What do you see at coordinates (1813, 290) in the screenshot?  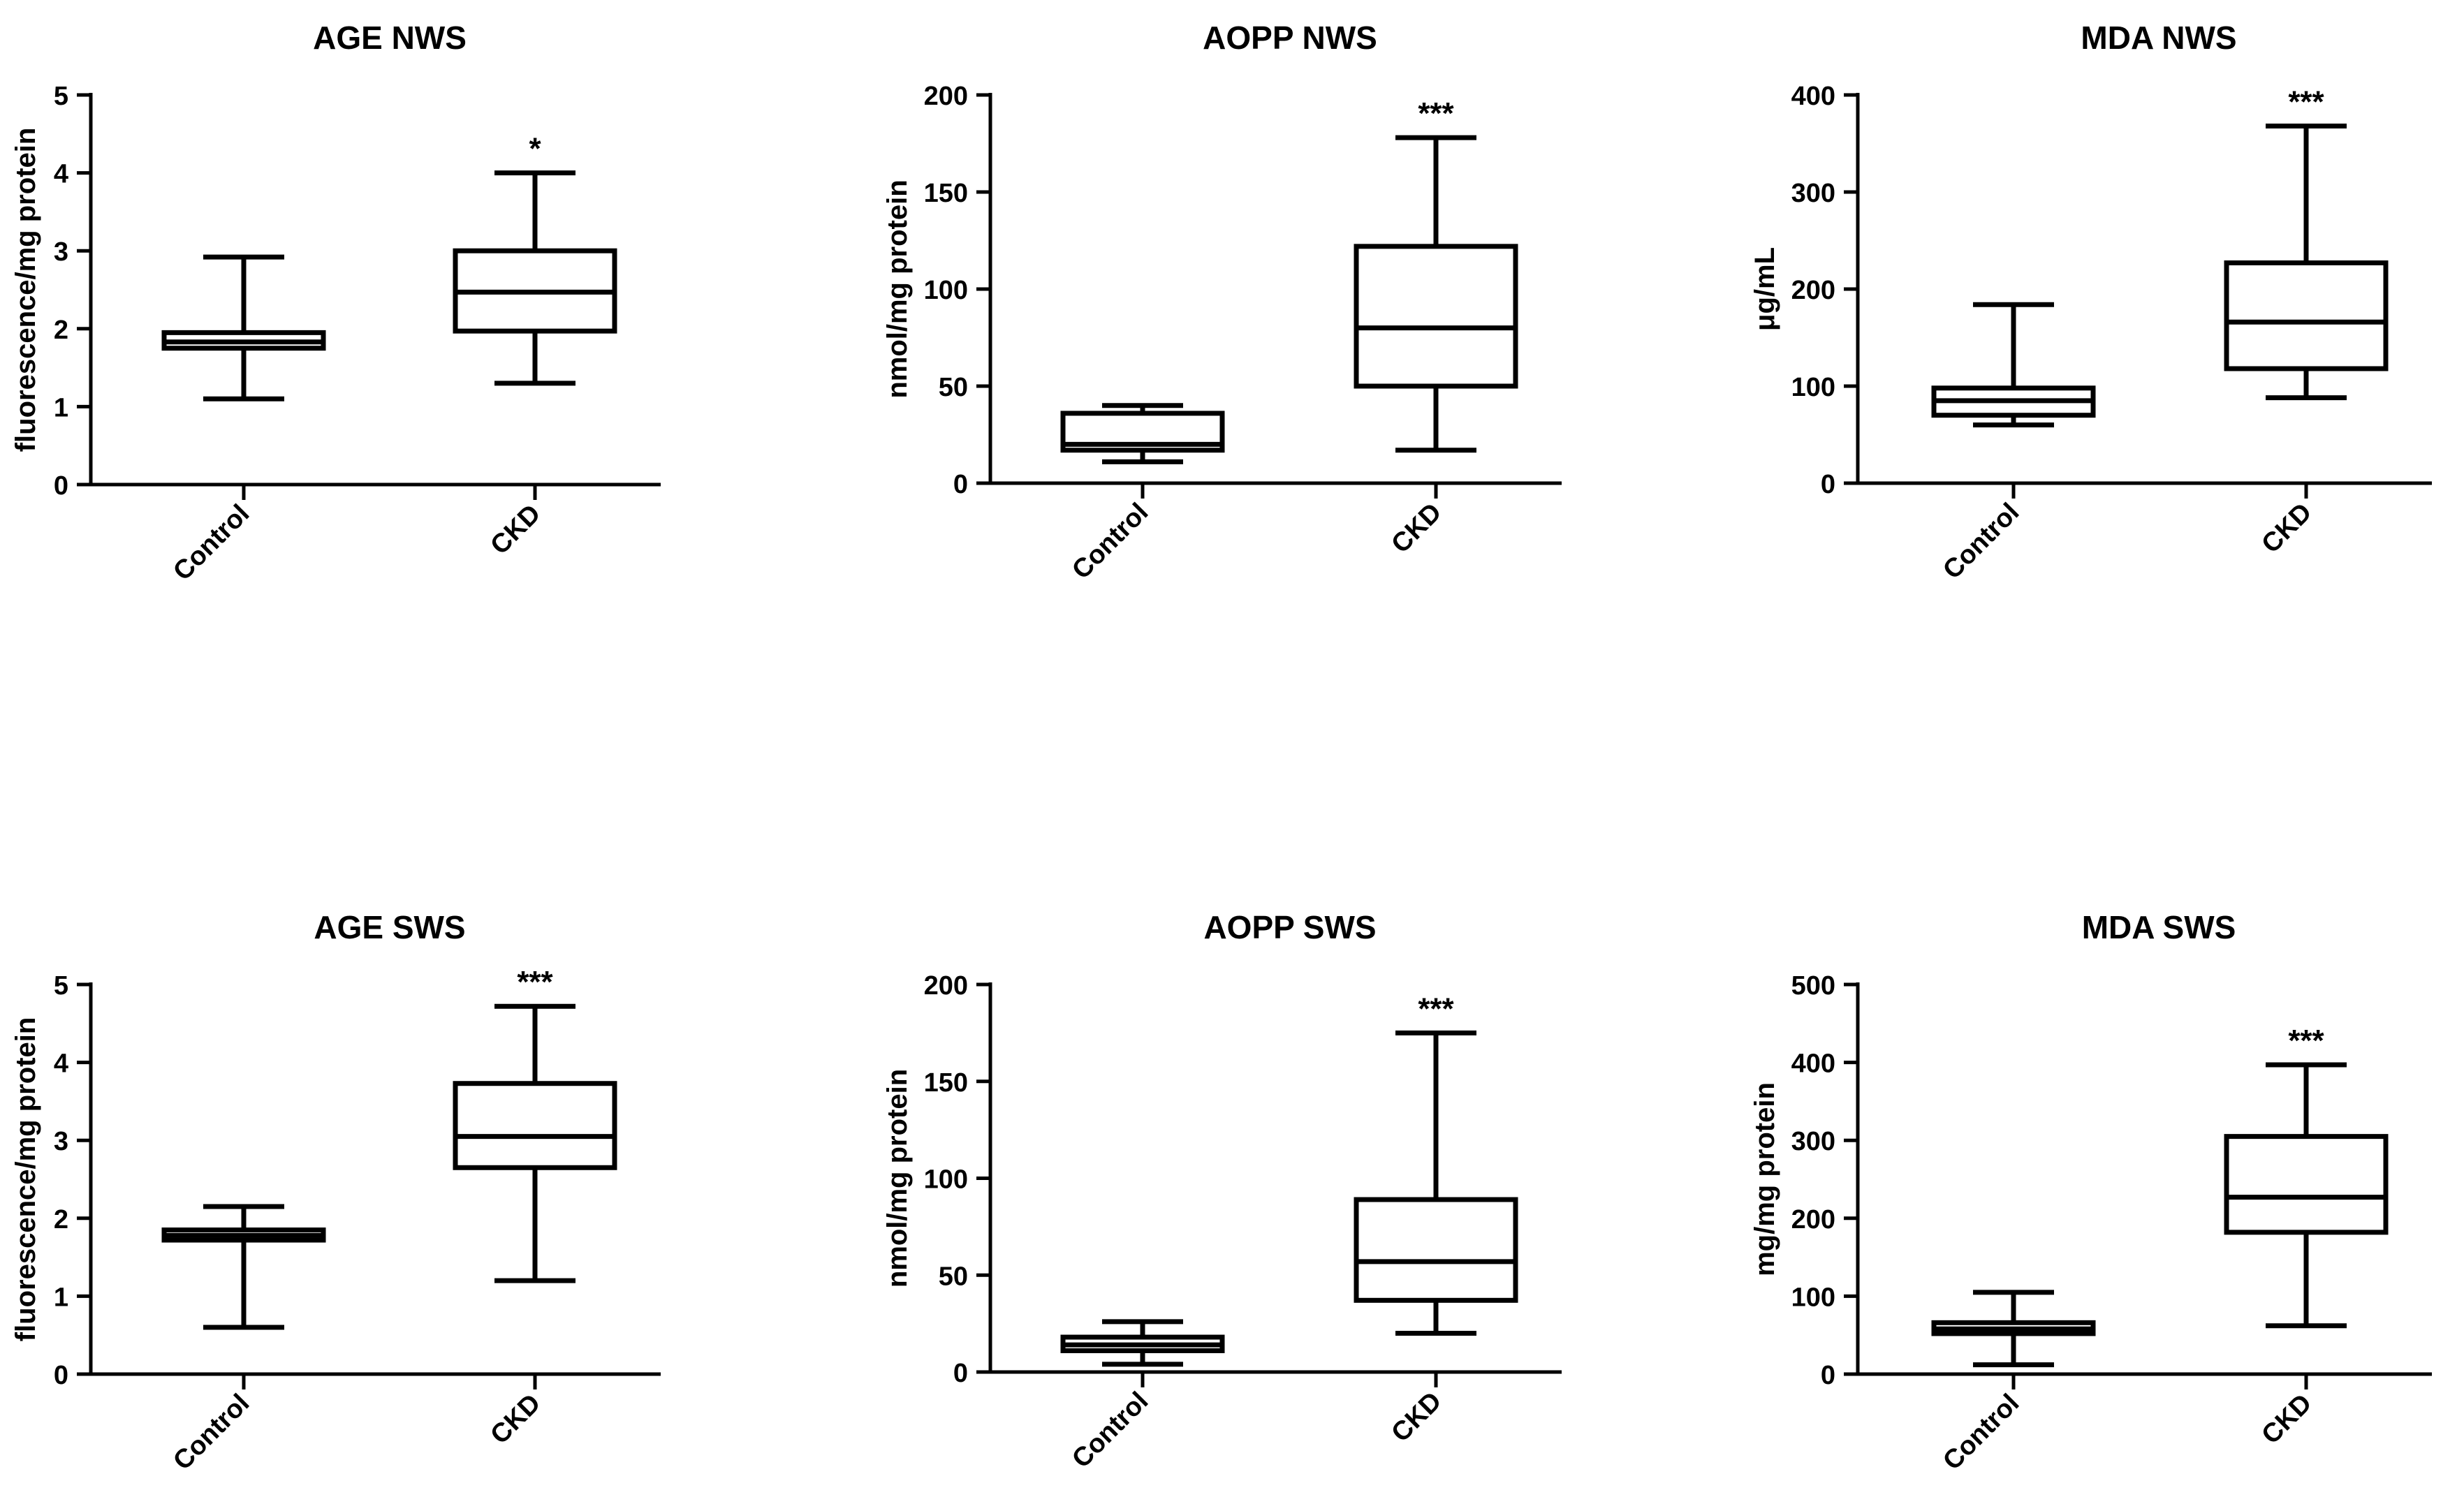 I see `panel-3-y-tick-label: 200` at bounding box center [1813, 290].